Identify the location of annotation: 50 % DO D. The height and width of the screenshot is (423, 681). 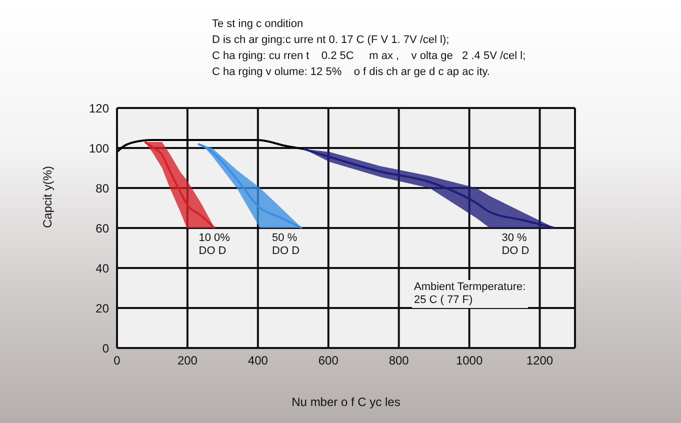
(286, 244).